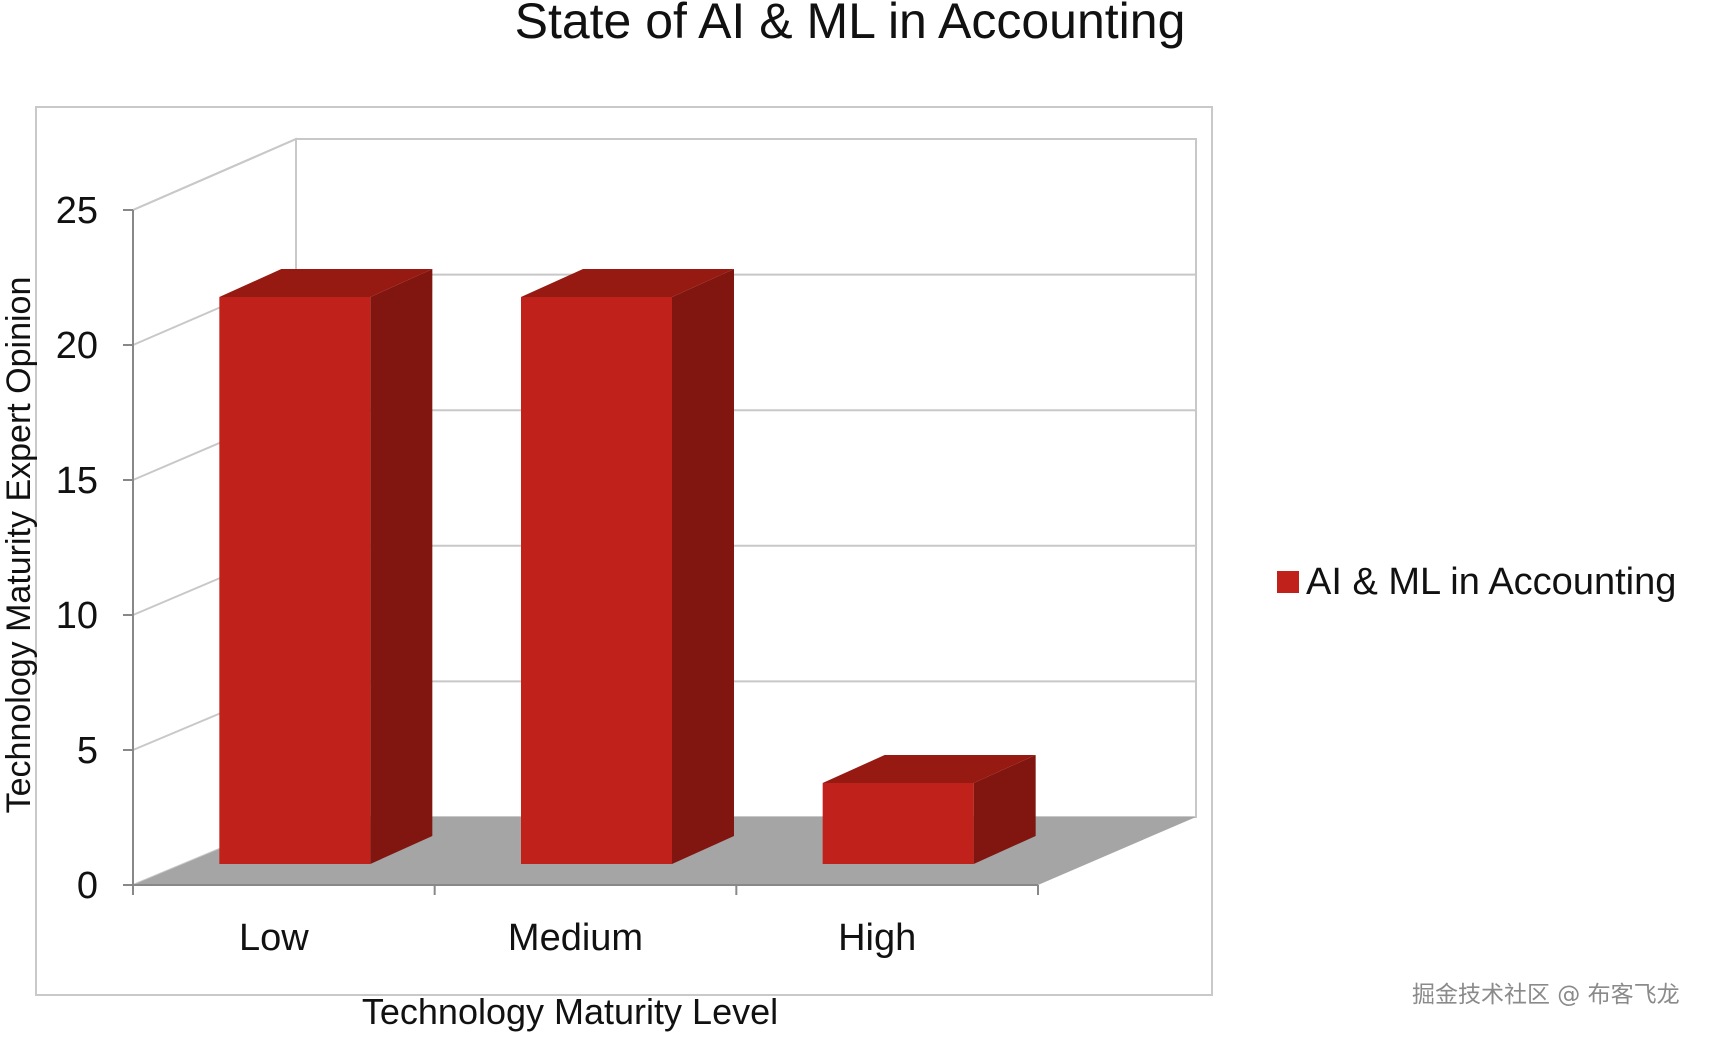 This screenshot has width=1725, height=1038. I want to click on x-tick-label: High, so click(877, 938).